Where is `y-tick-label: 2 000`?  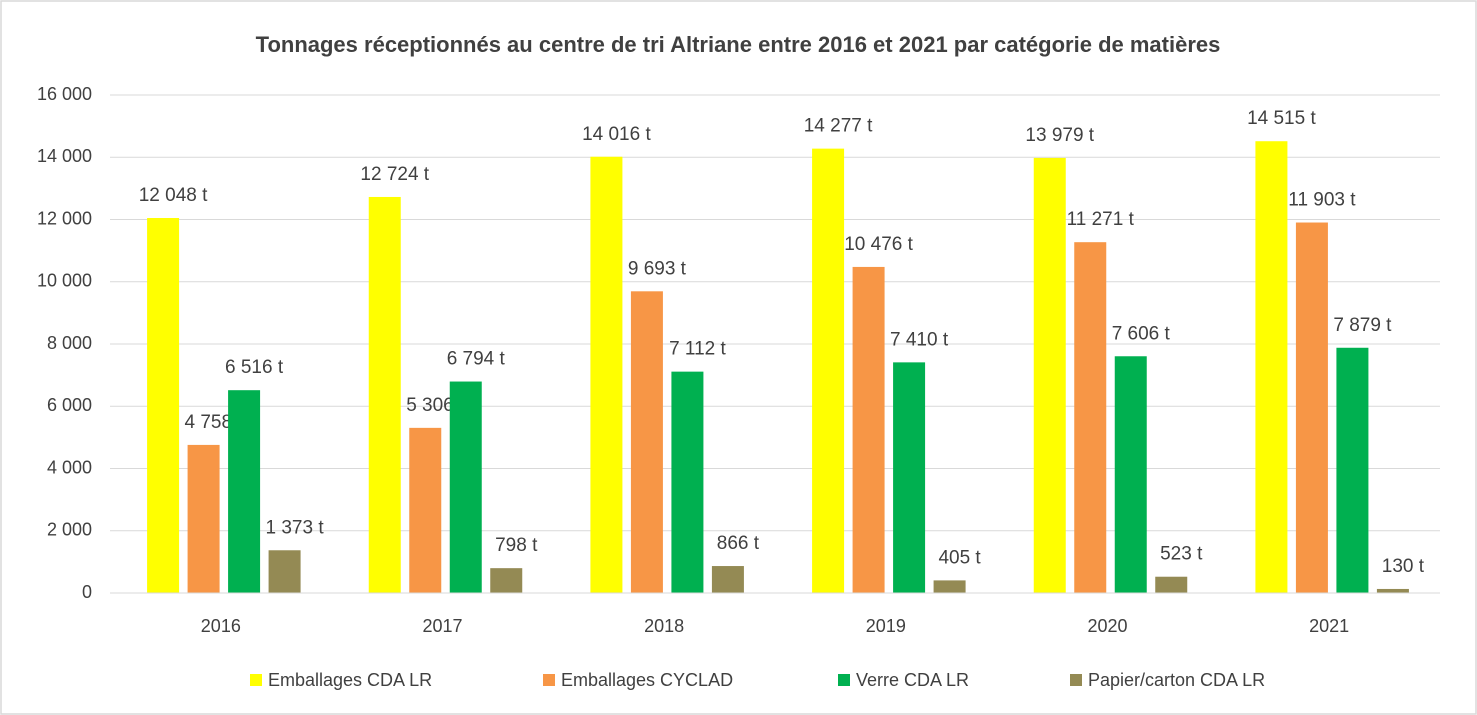 y-tick-label: 2 000 is located at coordinates (69, 530).